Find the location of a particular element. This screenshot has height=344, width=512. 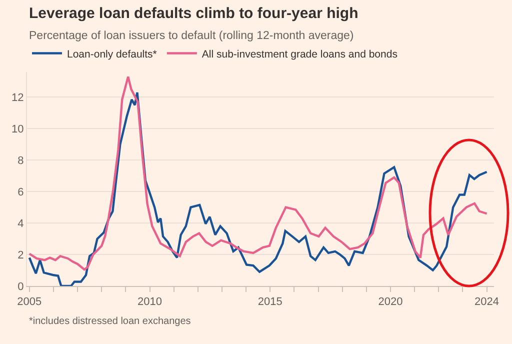

x-tick-label: 2015 is located at coordinates (270, 302).